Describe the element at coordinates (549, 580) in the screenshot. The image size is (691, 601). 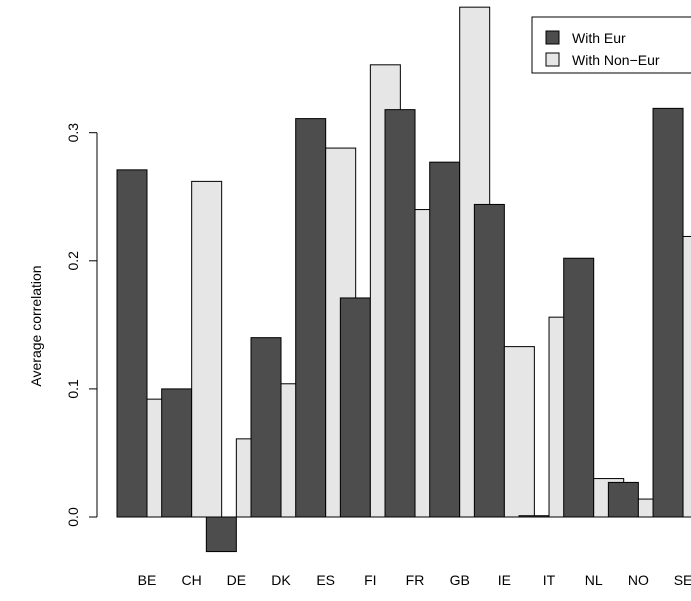
I see `x-tick-label-it: IT` at that location.